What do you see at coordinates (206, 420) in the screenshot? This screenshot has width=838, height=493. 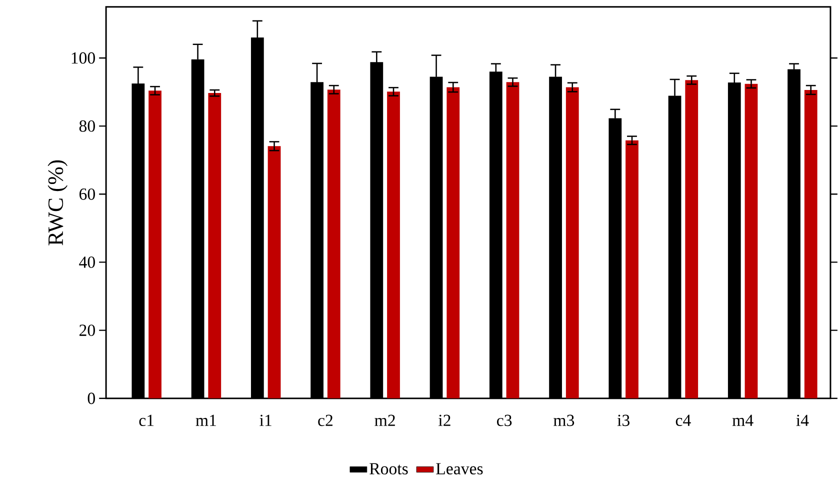 I see `x-tick-label: m1` at bounding box center [206, 420].